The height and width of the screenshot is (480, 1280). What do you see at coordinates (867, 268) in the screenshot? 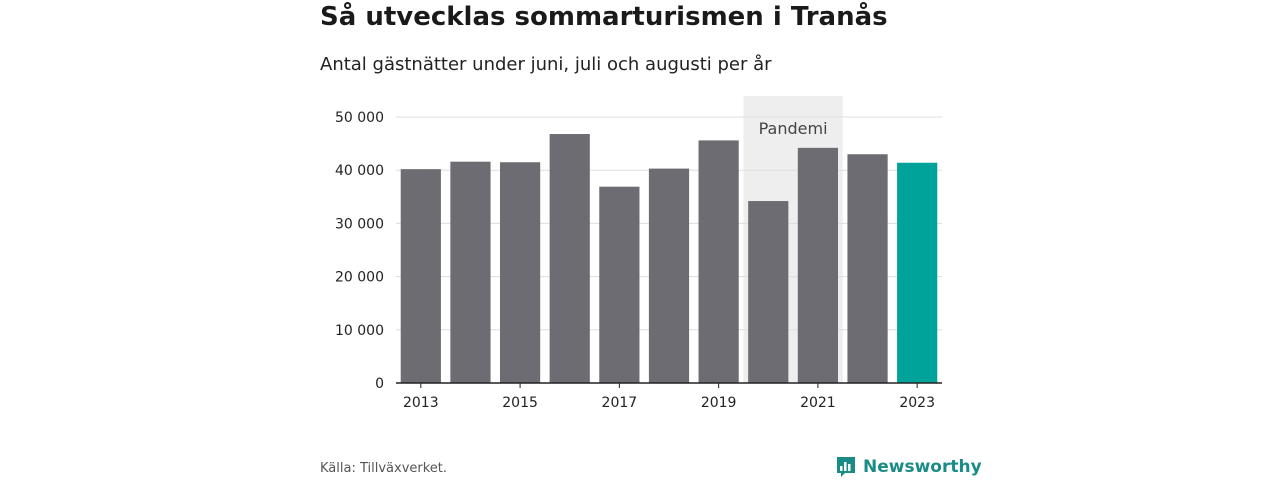
I see `bar-2022` at bounding box center [867, 268].